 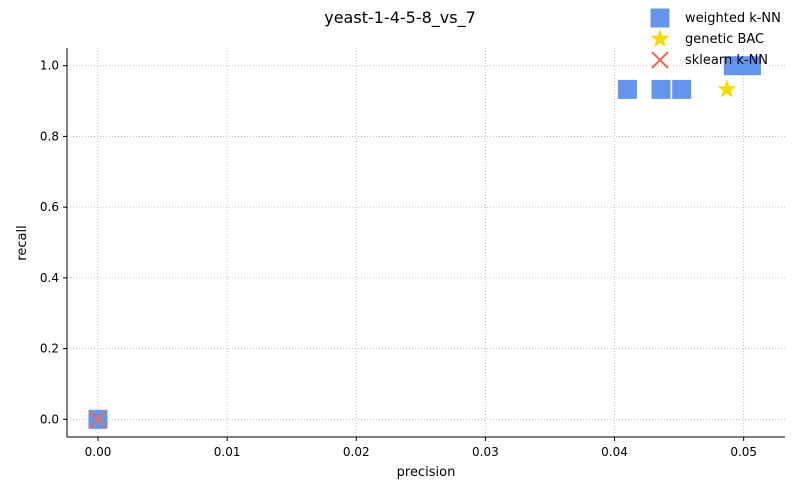 What do you see at coordinates (22, 242) in the screenshot?
I see `y-axis-label: recall` at bounding box center [22, 242].